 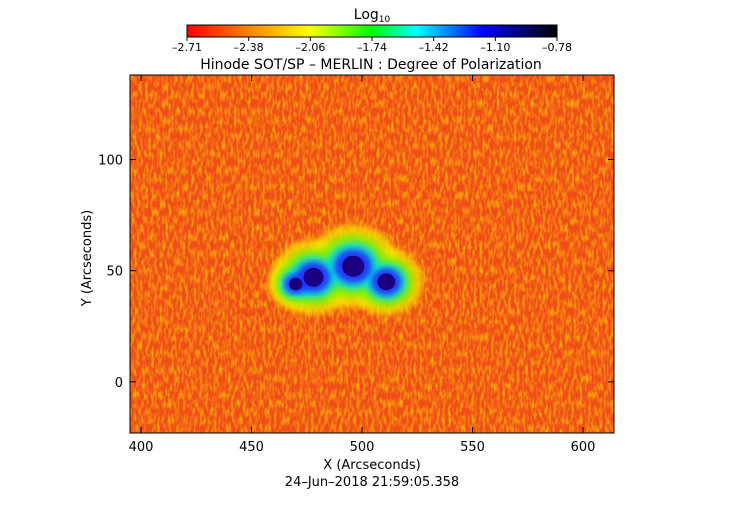 What do you see at coordinates (372, 482) in the screenshot?
I see `timestamp: 24–Jun–2018 21:59:05.358` at bounding box center [372, 482].